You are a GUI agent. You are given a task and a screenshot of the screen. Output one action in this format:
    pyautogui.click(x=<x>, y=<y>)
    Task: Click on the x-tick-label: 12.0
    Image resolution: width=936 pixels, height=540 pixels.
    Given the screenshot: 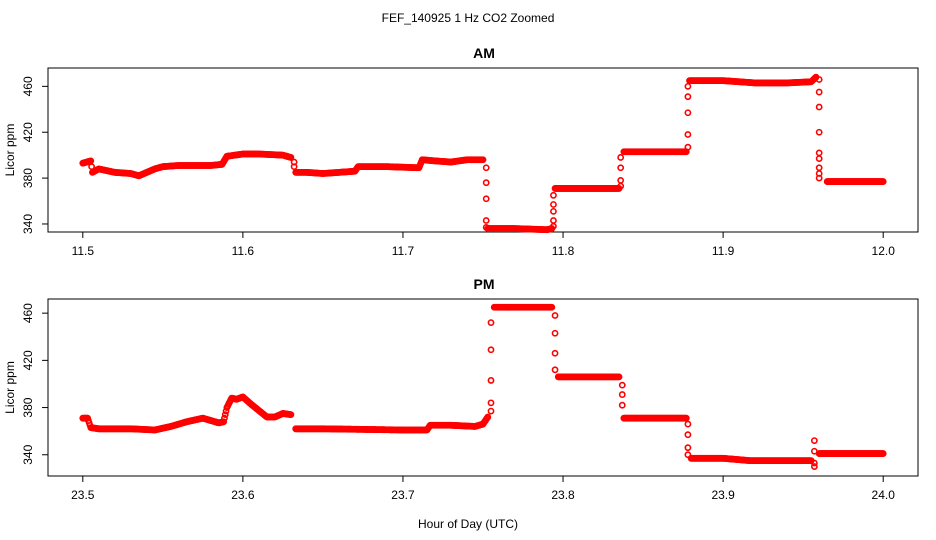 What is the action you would take?
    pyautogui.click(x=884, y=251)
    